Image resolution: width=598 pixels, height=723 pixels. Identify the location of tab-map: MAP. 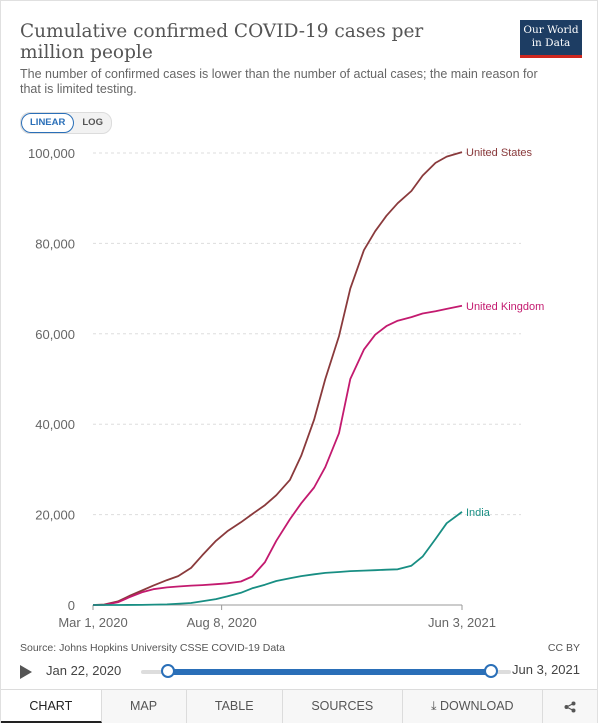
(144, 706).